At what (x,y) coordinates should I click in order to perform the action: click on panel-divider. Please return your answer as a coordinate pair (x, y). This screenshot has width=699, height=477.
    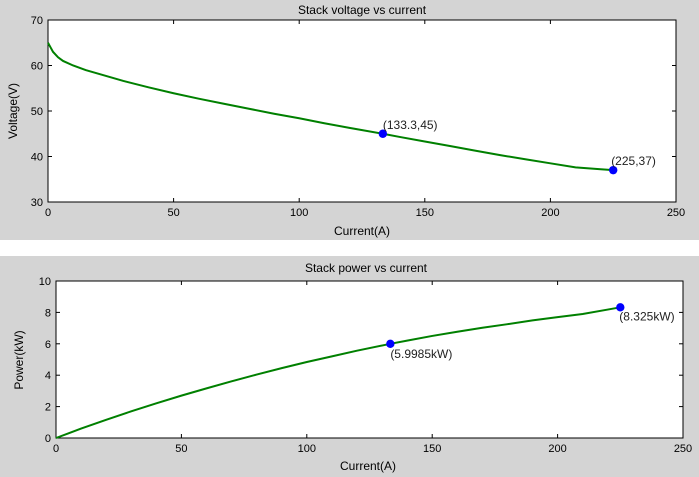
    Looking at the image, I should click on (349, 248).